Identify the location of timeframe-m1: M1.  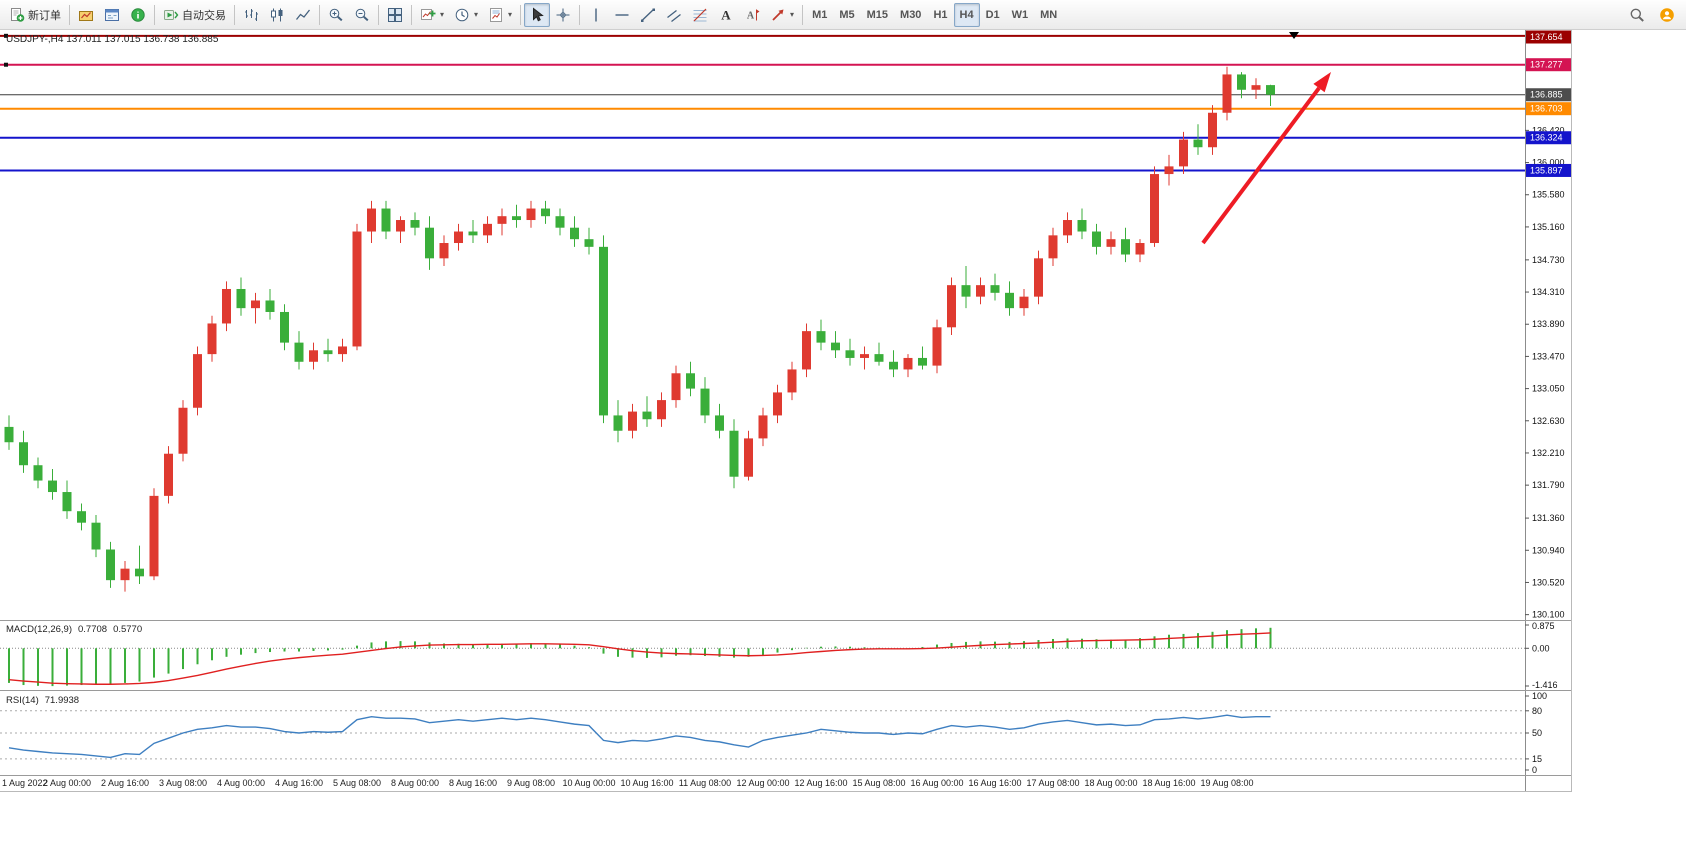
(819, 15).